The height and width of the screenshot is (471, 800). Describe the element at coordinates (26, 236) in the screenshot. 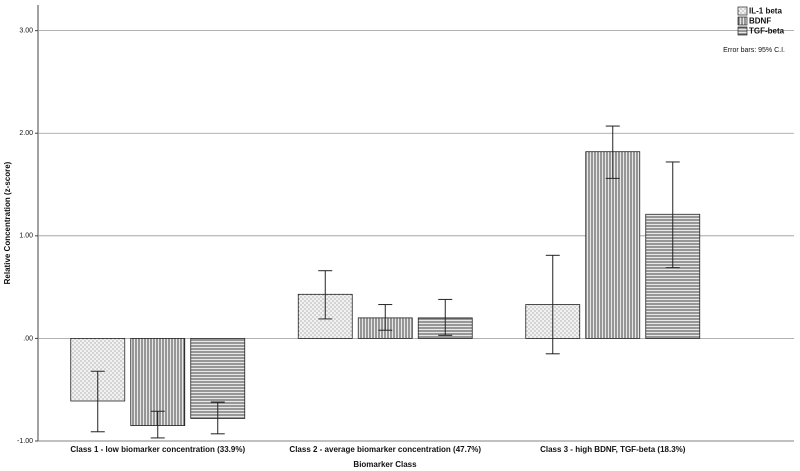

I see `y-tick-label: 1.00` at that location.